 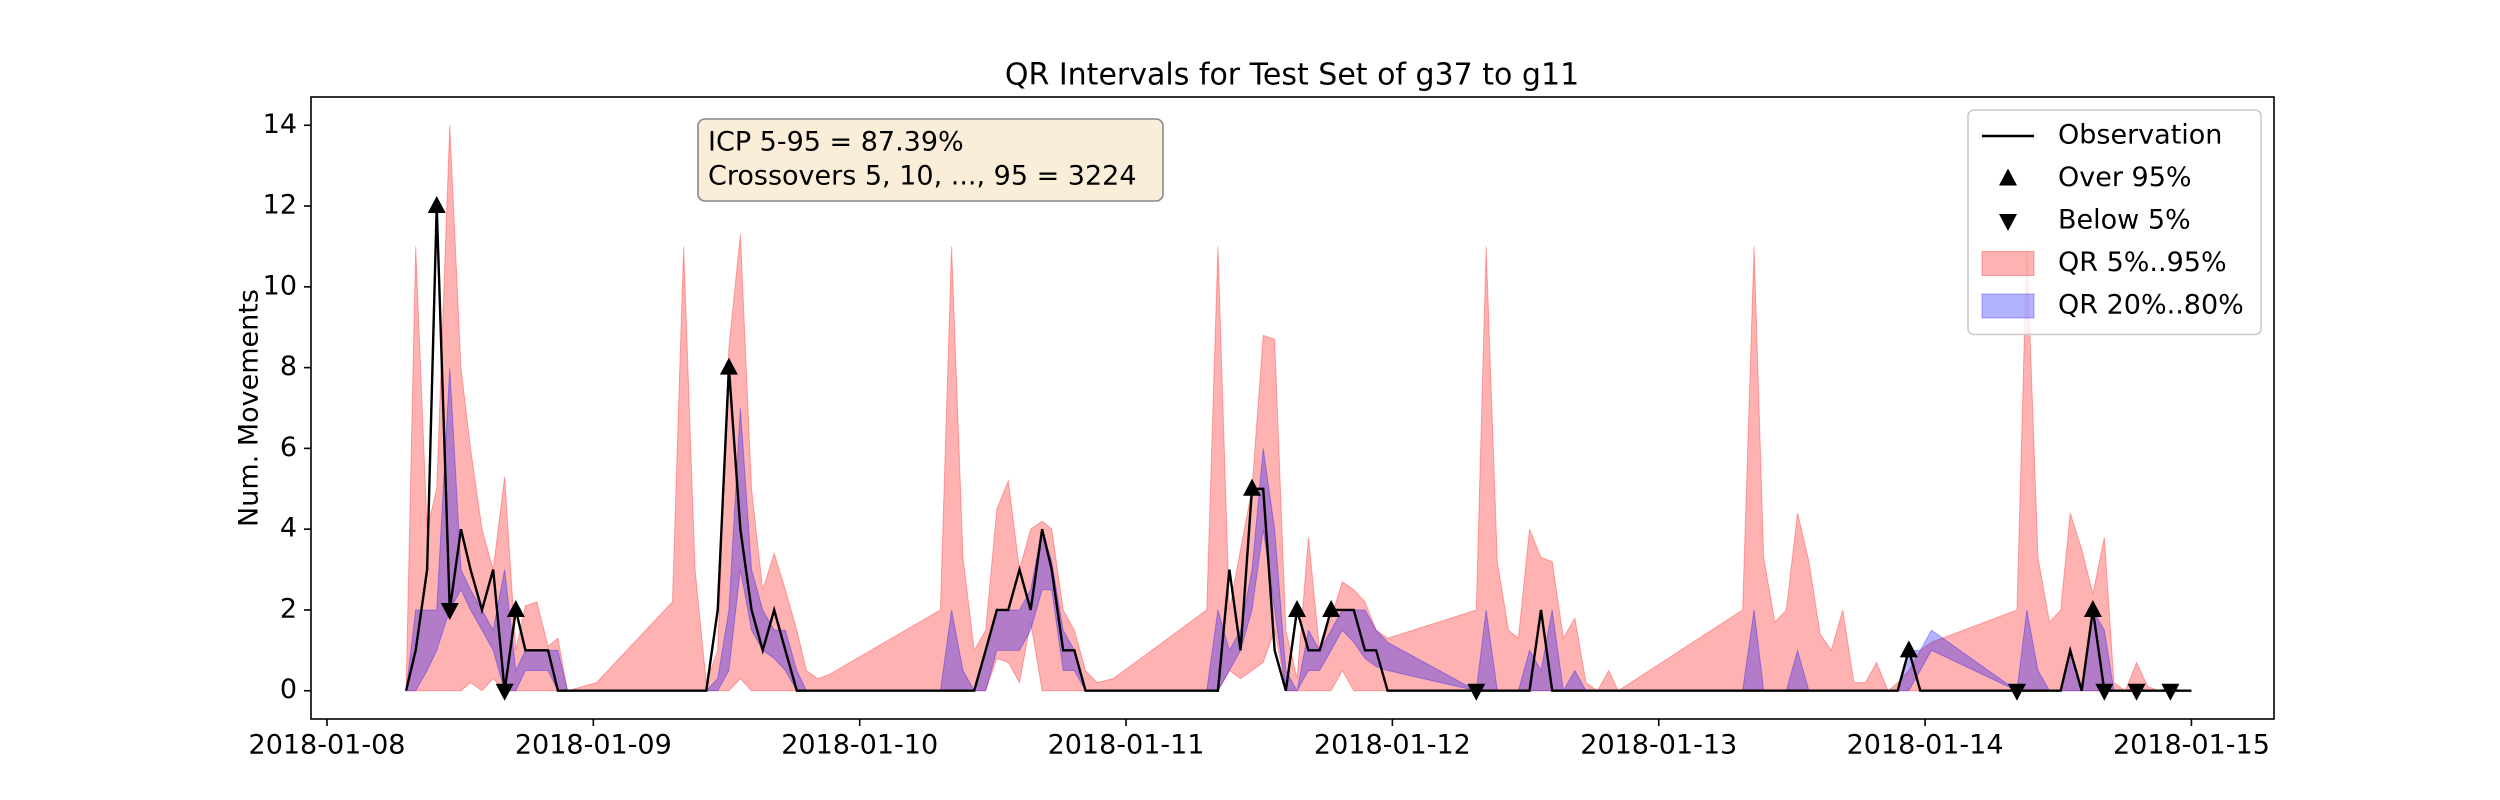 I want to click on y-tick-label: 10, so click(x=280, y=285).